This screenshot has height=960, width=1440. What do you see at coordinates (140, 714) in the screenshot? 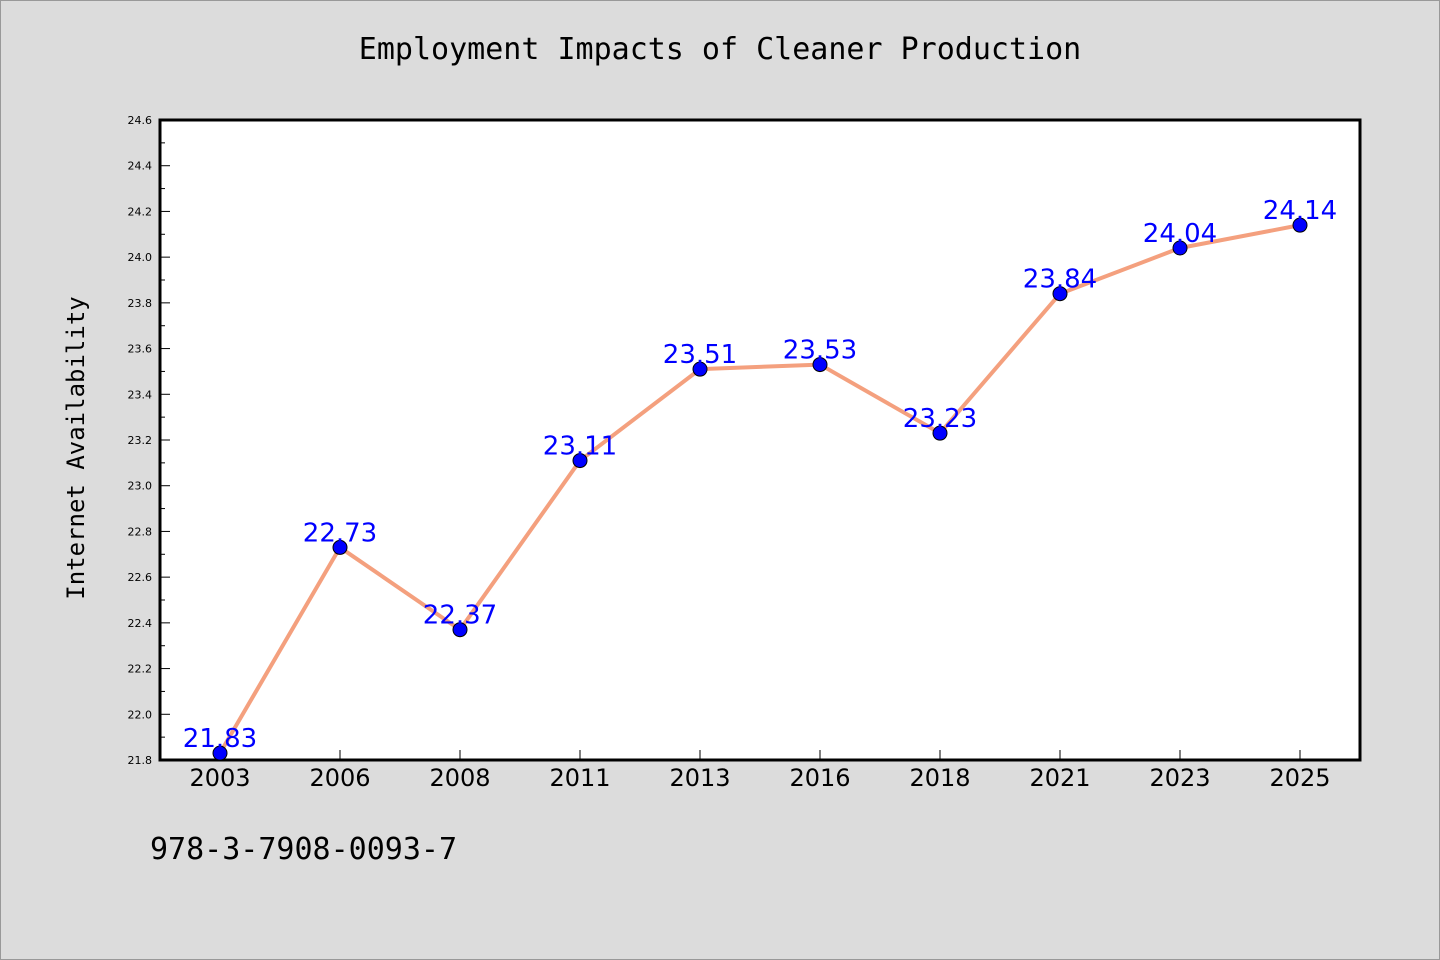
I see `y-tick-label: 22.0` at bounding box center [140, 714].